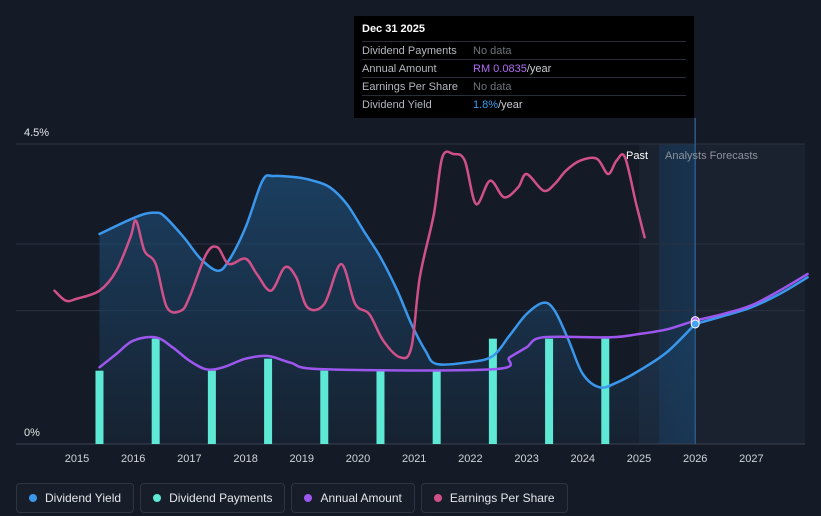 Image resolution: width=821 pixels, height=516 pixels. What do you see at coordinates (470, 459) in the screenshot?
I see `x-tick-label: 2022` at bounding box center [470, 459].